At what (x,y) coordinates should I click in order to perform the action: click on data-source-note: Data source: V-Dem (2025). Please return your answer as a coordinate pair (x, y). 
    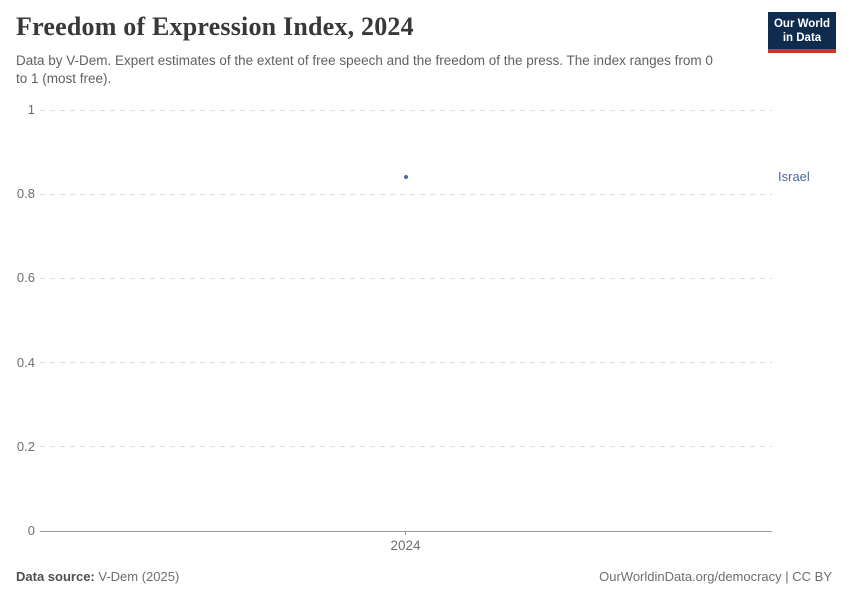
    Looking at the image, I should click on (97, 576).